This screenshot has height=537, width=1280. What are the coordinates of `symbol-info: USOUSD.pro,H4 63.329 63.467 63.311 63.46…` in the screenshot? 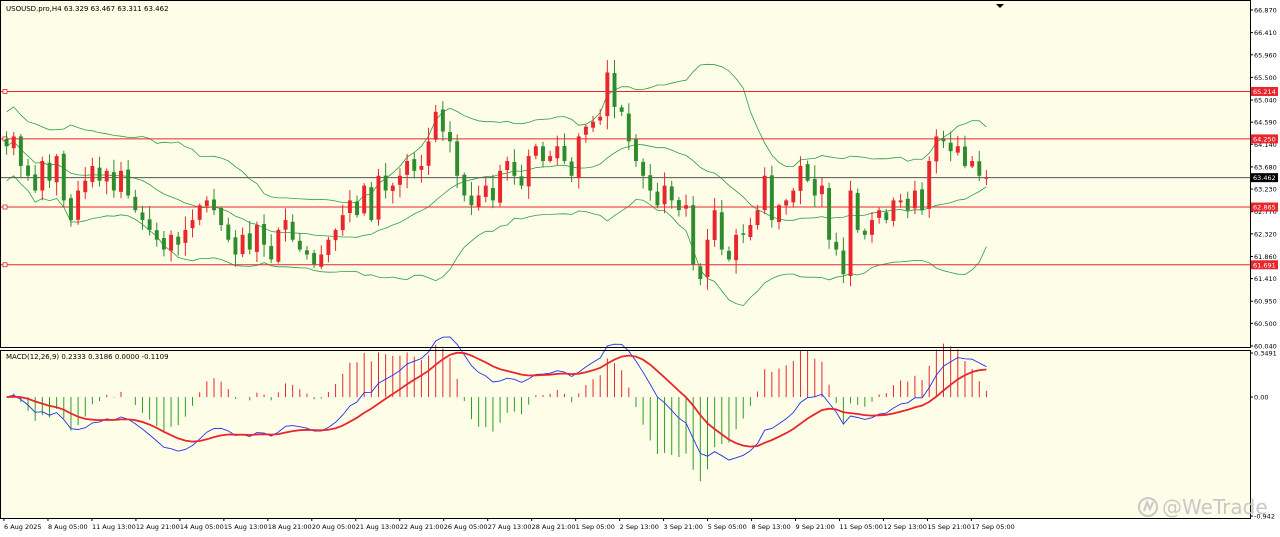 It's located at (87, 9).